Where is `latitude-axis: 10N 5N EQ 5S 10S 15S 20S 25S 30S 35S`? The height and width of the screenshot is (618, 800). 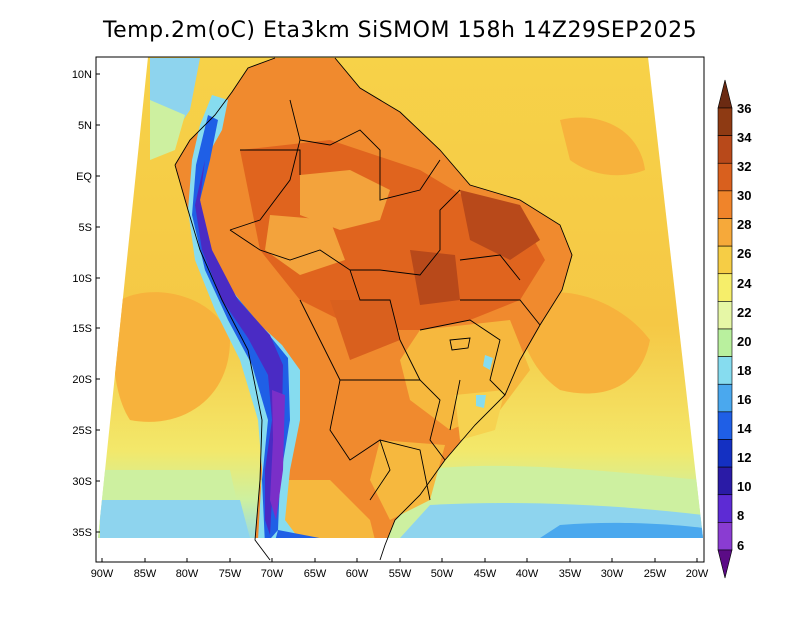
latitude-axis: 10N 5N EQ 5S 10S 15S 20S 25S 30S 35S is located at coordinates (86, 304).